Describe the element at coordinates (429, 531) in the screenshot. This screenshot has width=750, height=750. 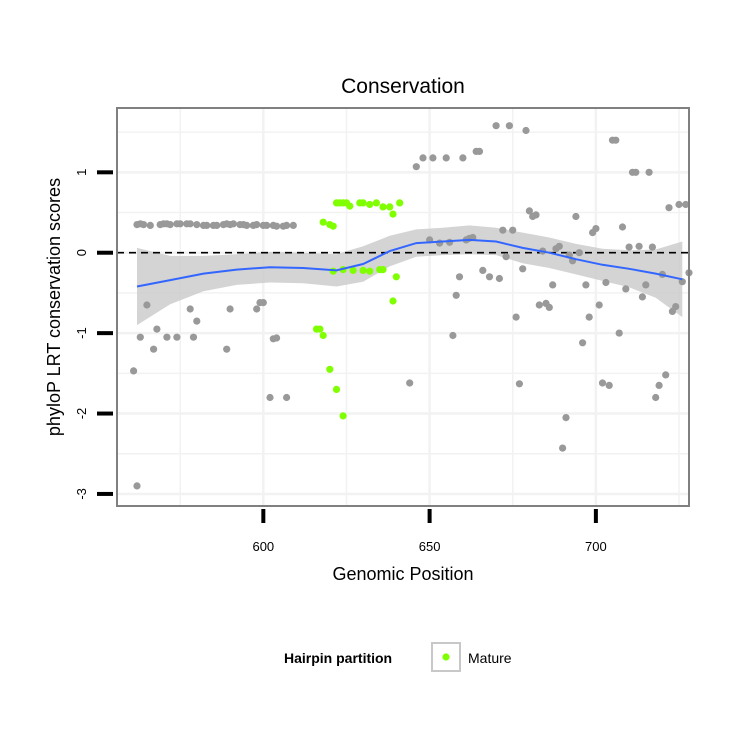
I see `x-axis: 600 650 700` at that location.